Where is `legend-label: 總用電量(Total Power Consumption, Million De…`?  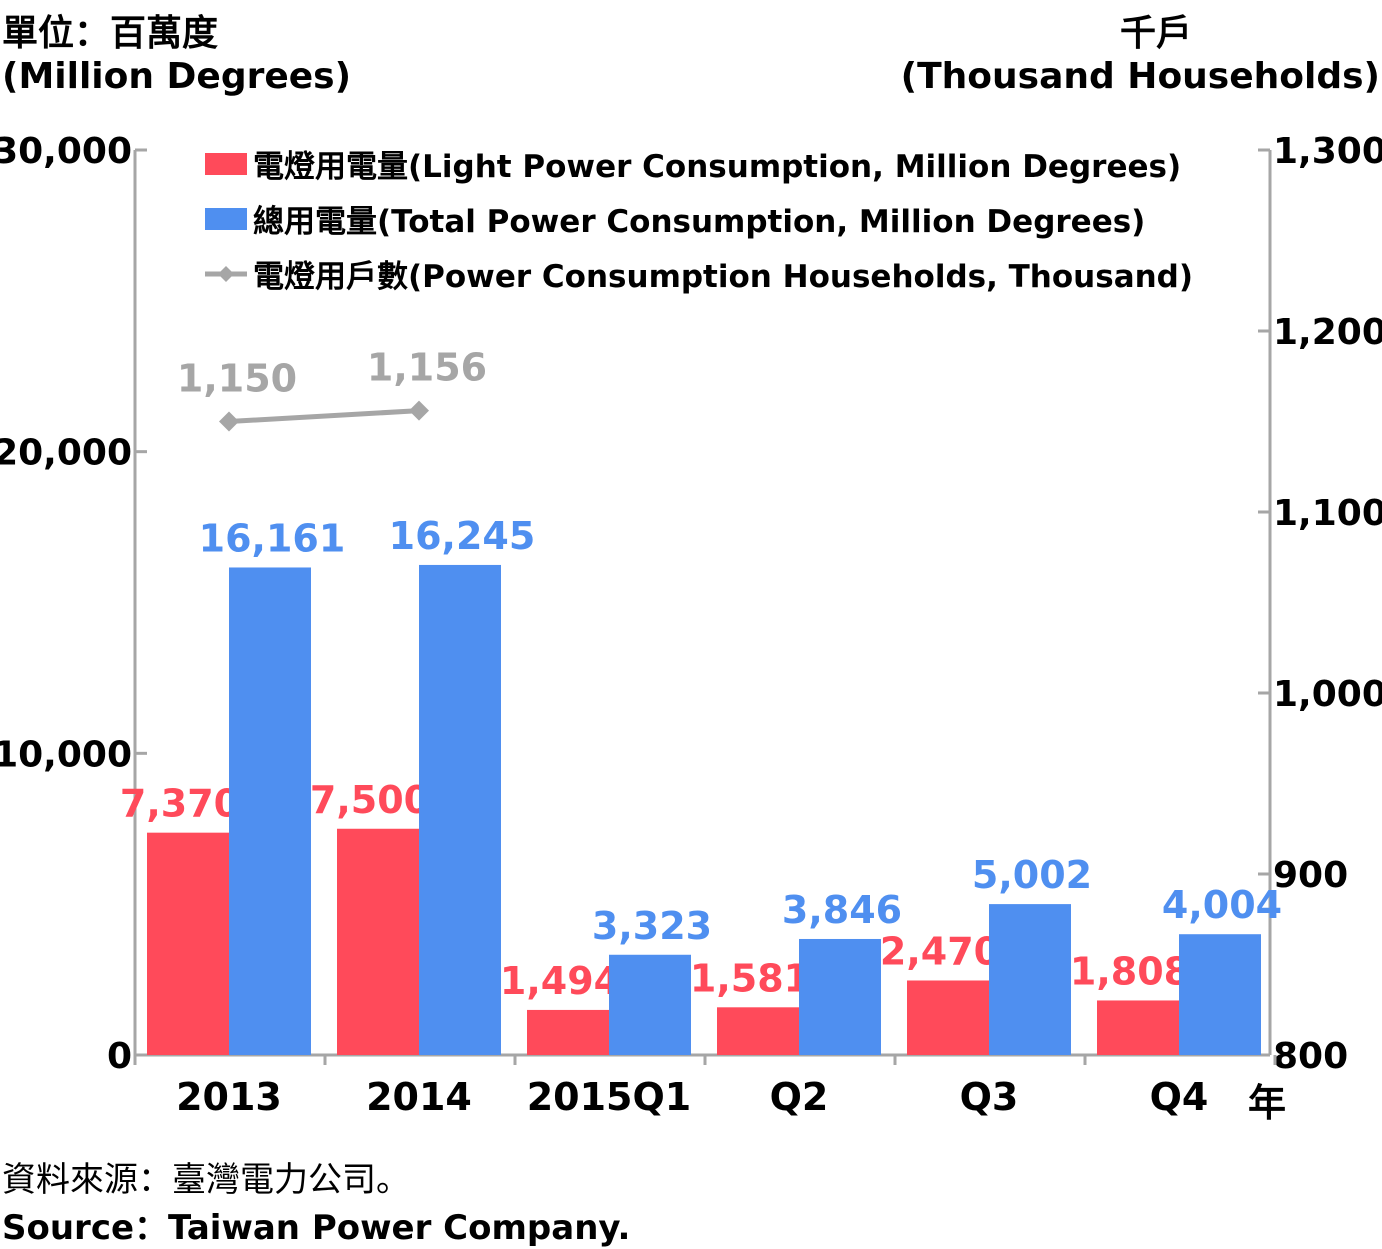 legend-label: 總用電量(Total Power Consumption, Million De… is located at coordinates (699, 222).